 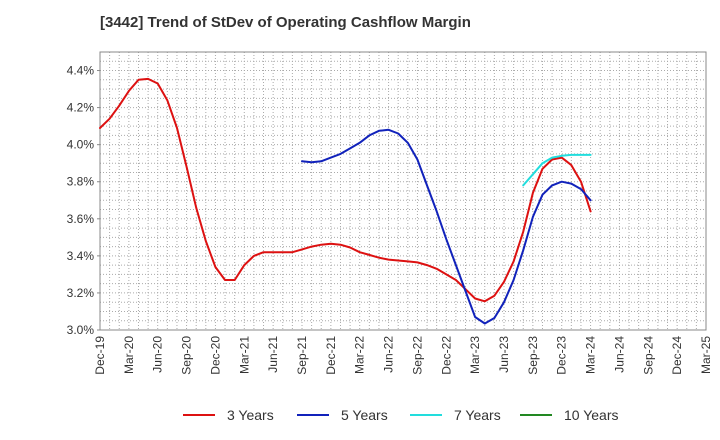 I want to click on x-tick-label: Mar-21, so click(x=244, y=355).